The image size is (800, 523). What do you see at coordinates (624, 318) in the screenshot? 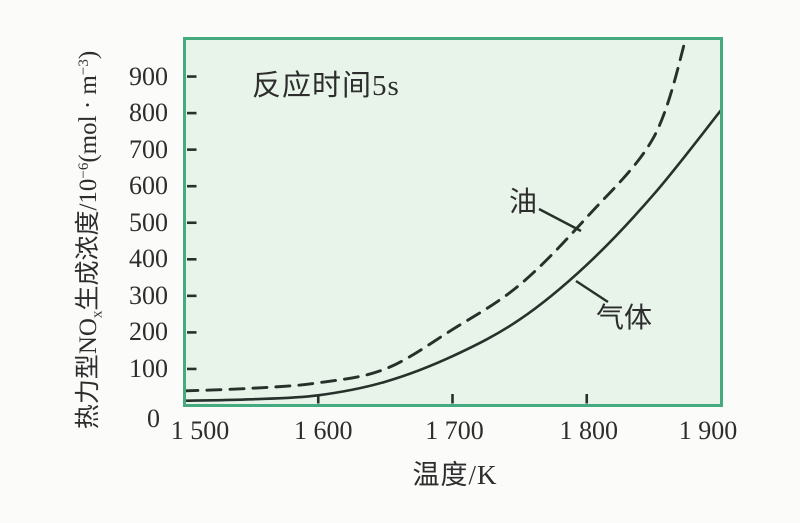
I see `series-label-gas: 气体` at bounding box center [624, 318].